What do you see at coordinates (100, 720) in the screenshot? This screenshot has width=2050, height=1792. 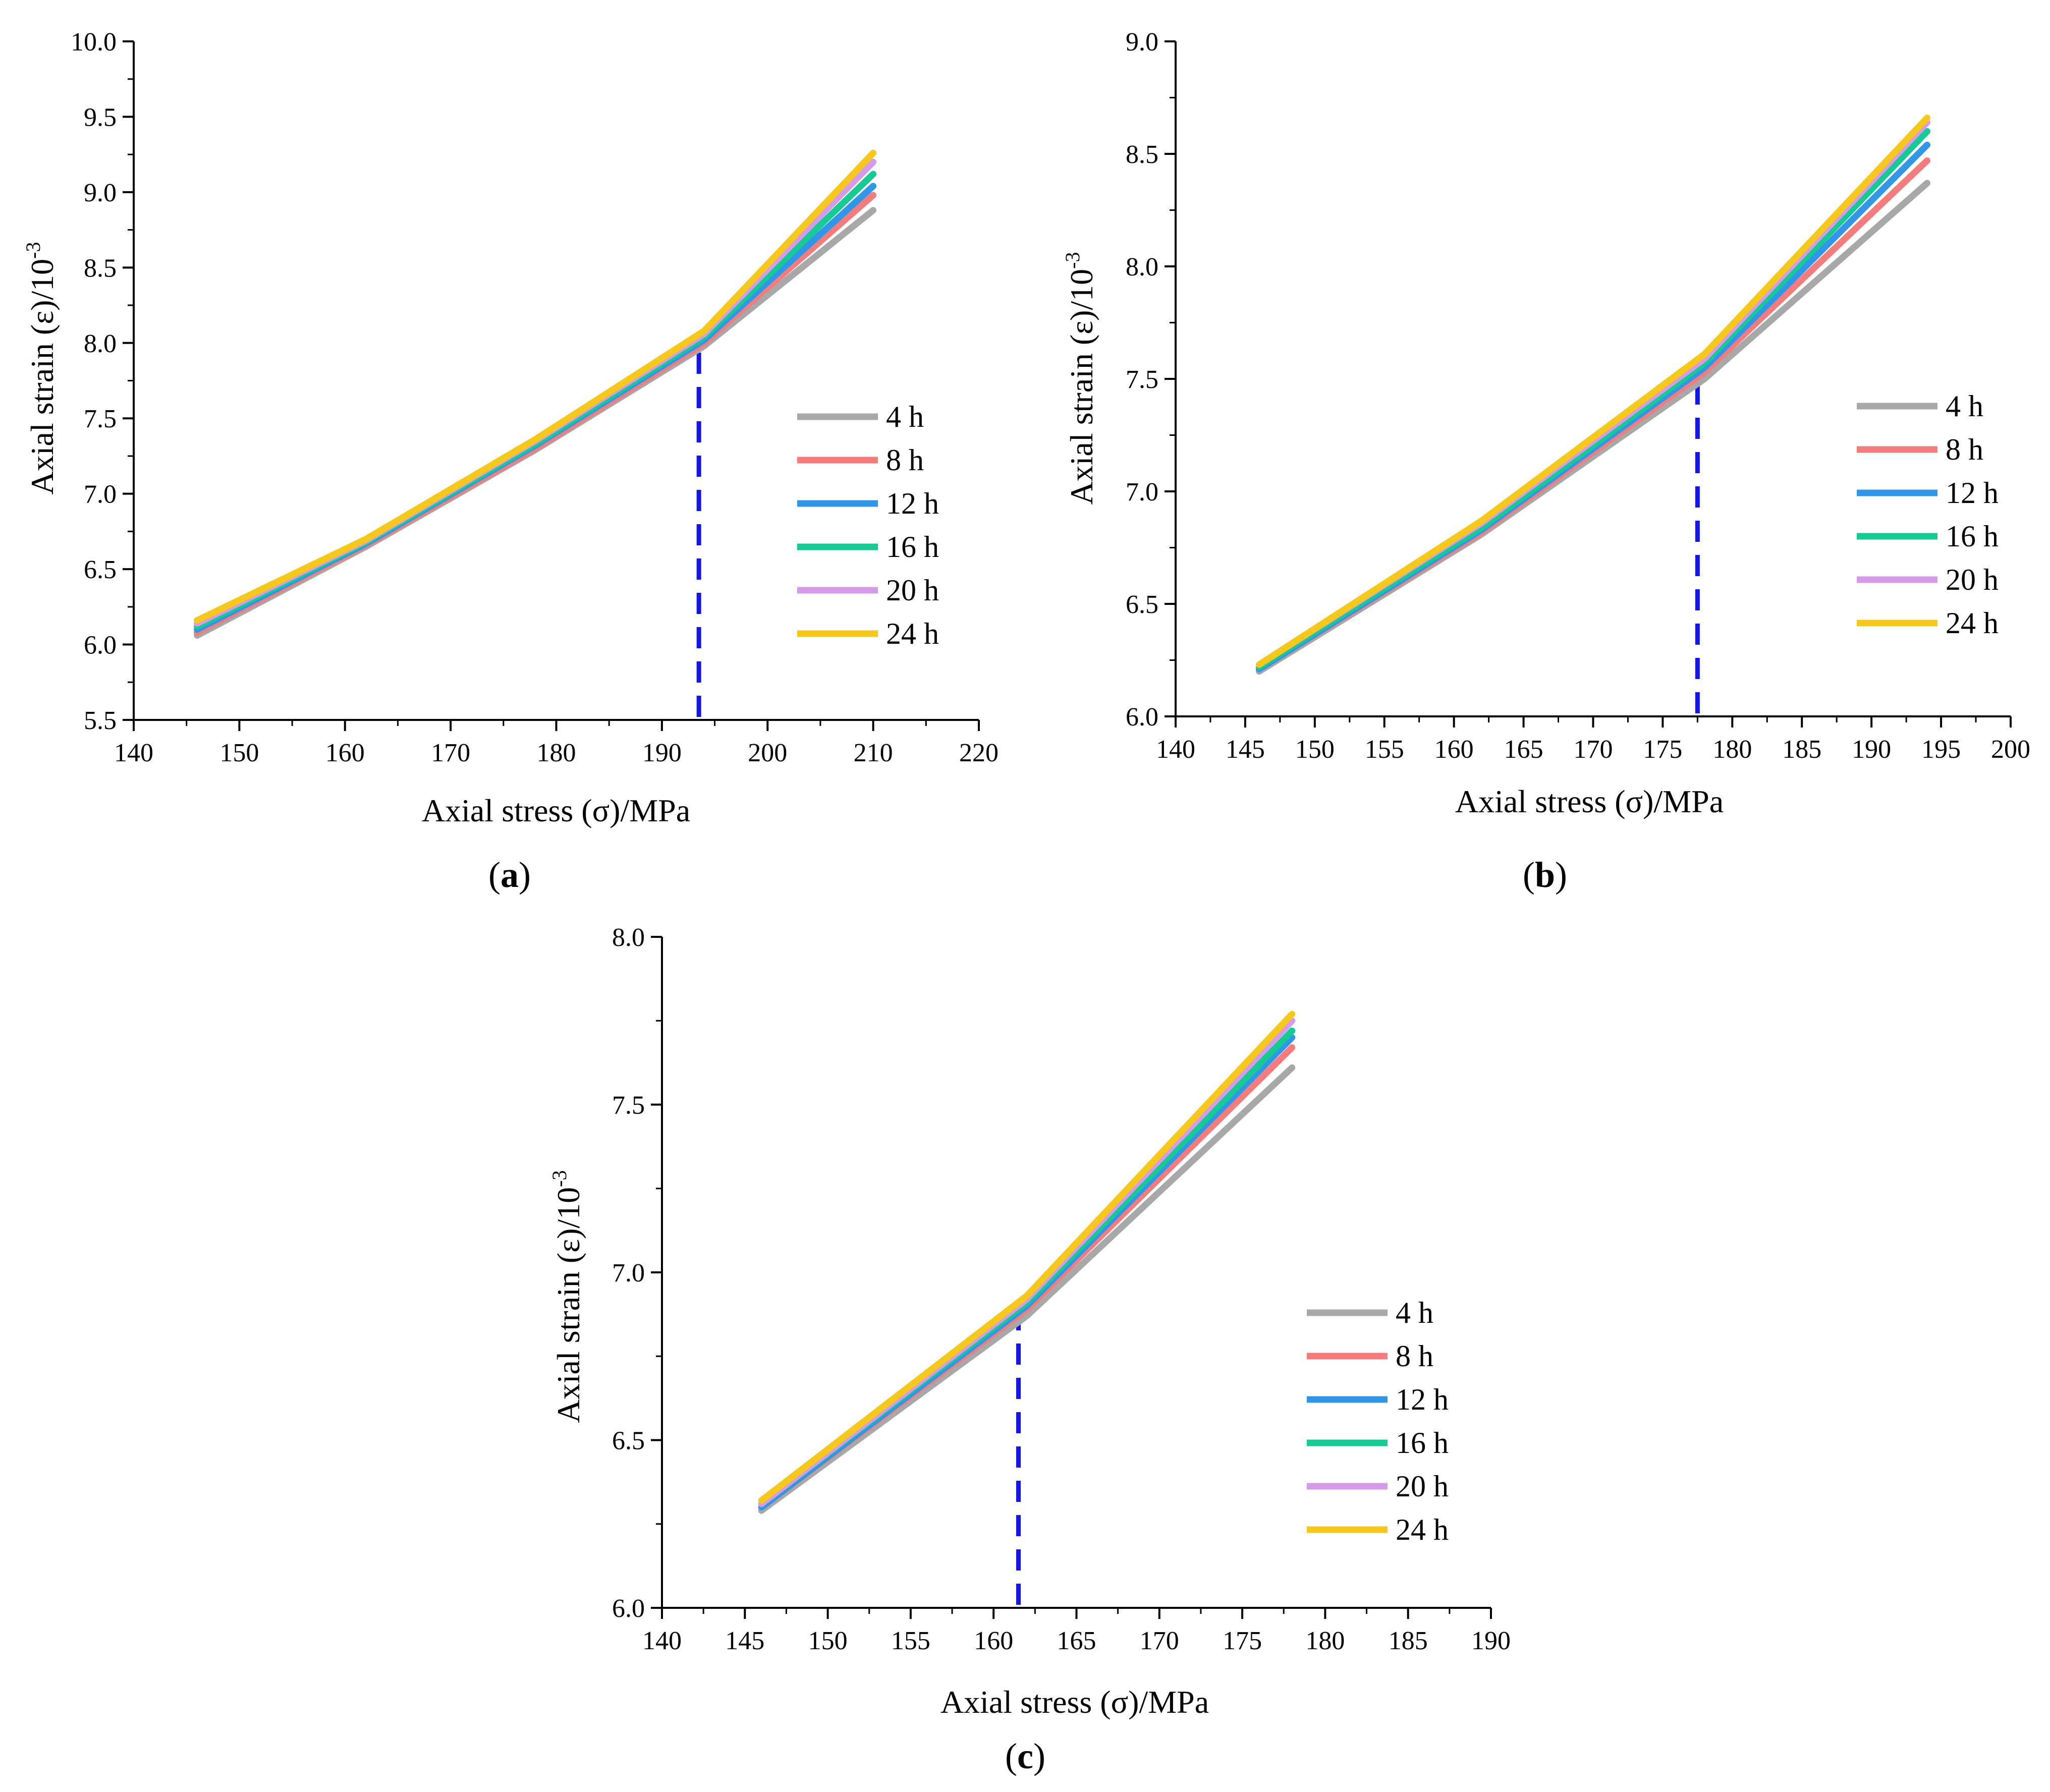 I see `y-tick-label: 5.5` at bounding box center [100, 720].